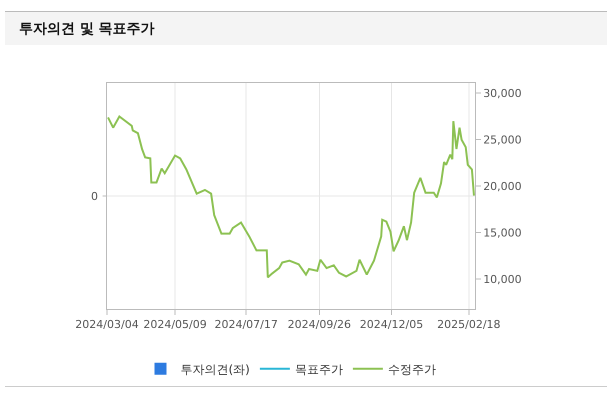  What do you see at coordinates (392, 325) in the screenshot?
I see `x-tick-label: 2024/12/05` at bounding box center [392, 325].